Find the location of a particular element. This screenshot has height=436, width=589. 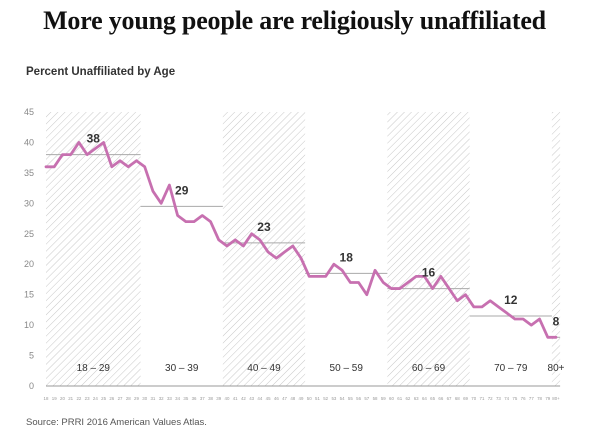

x-tick-label: 66 is located at coordinates (440, 398).